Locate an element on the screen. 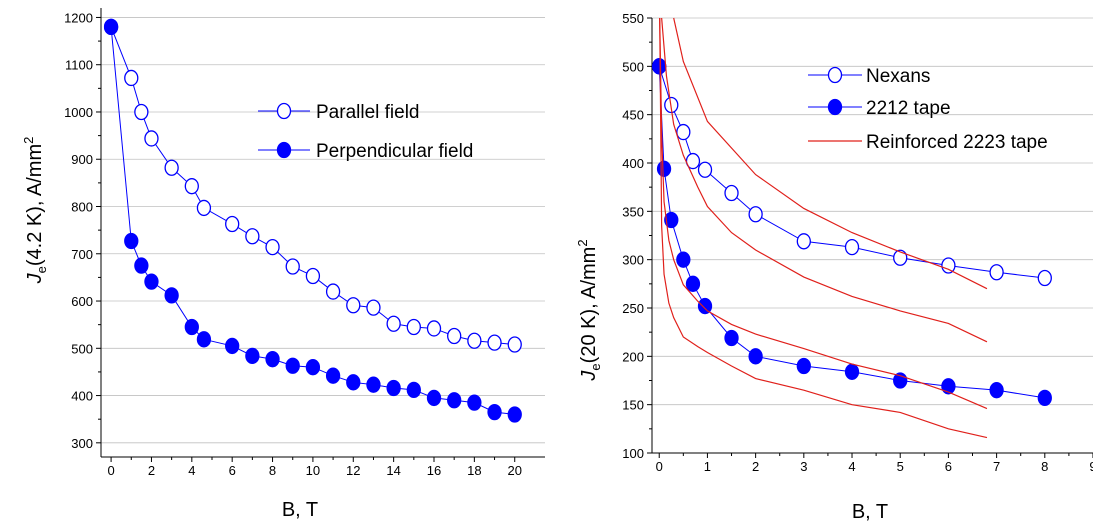 The image size is (1093, 524). right-x-tick-label: 7 is located at coordinates (996, 466).